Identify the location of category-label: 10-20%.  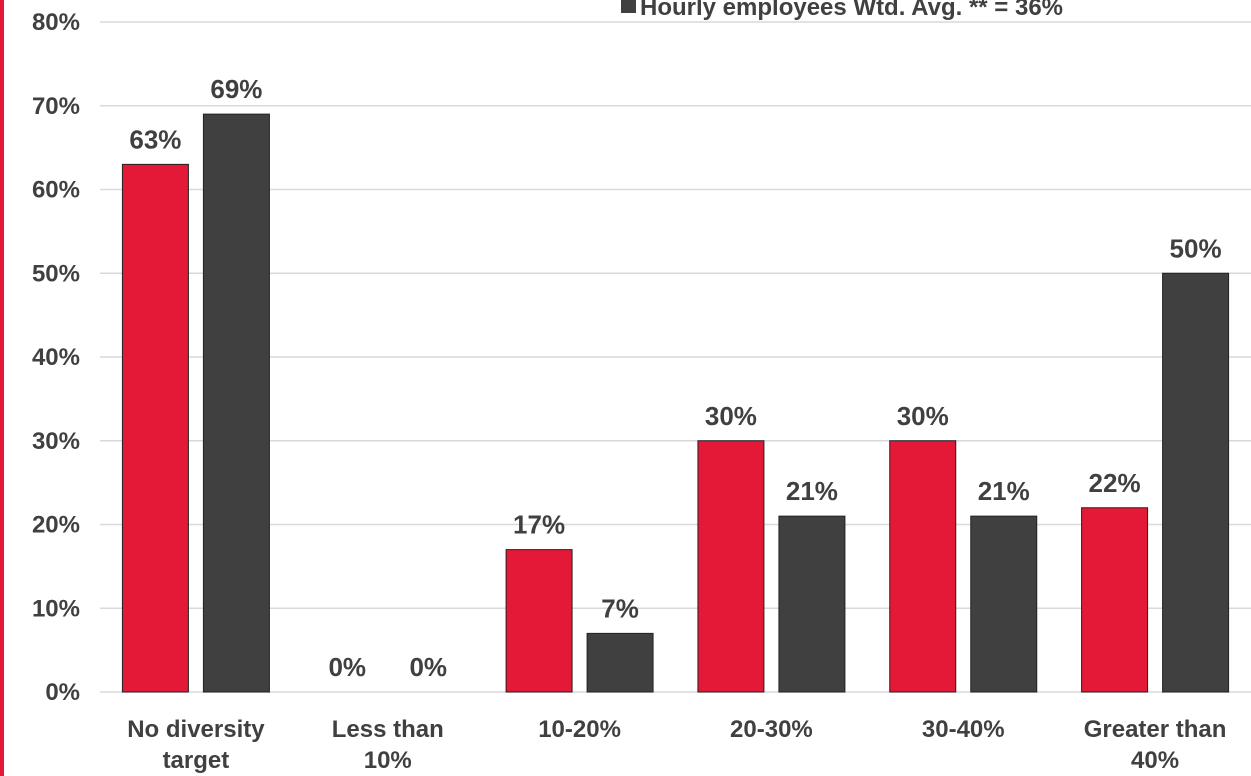
(579, 729).